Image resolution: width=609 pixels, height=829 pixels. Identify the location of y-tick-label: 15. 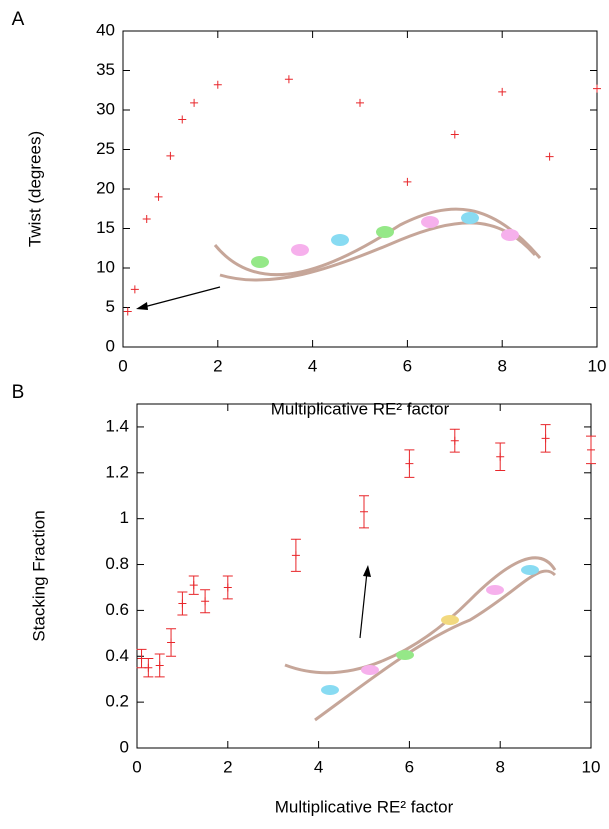
(105, 227).